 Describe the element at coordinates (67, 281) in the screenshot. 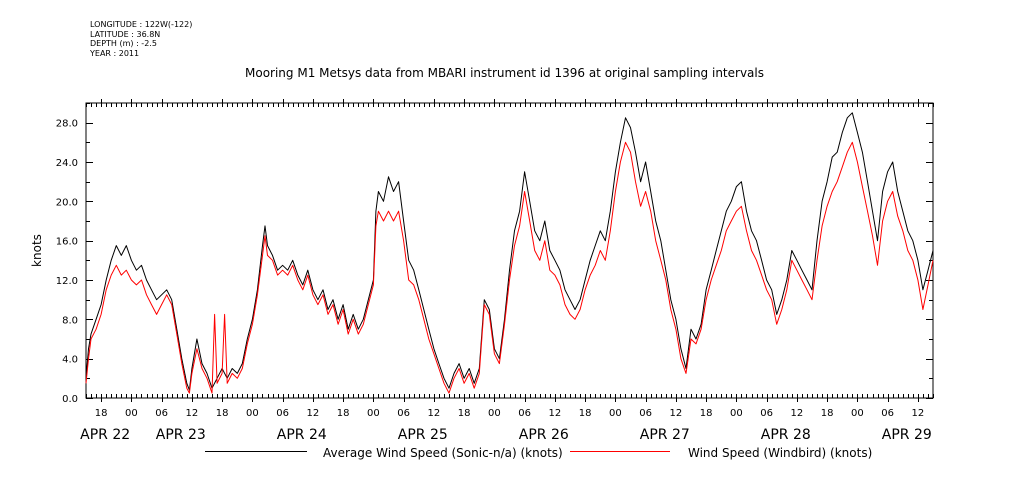

I see `y-tick-label: 12.0` at that location.